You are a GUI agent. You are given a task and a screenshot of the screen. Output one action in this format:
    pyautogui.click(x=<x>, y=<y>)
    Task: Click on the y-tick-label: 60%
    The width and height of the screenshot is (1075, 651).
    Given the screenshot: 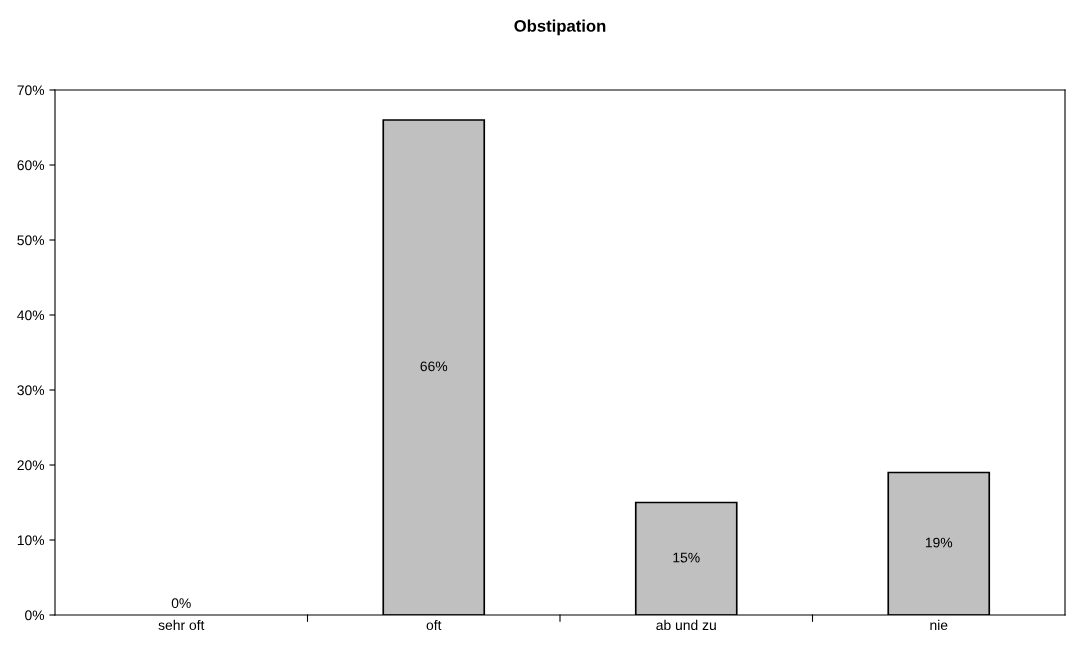 What is the action you would take?
    pyautogui.click(x=31, y=165)
    